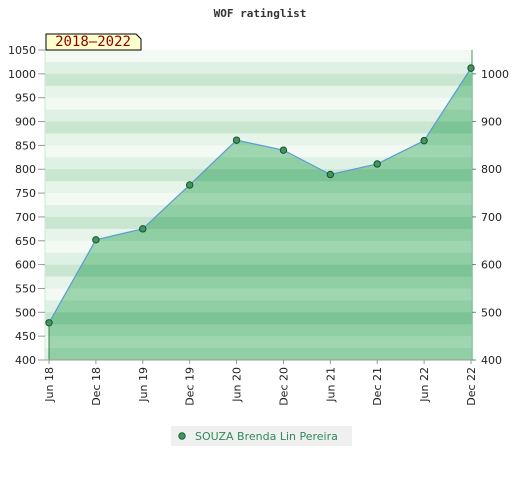 The height and width of the screenshot is (480, 520). Describe the element at coordinates (237, 385) in the screenshot. I see `x-tick-label: Jun 20` at that location.